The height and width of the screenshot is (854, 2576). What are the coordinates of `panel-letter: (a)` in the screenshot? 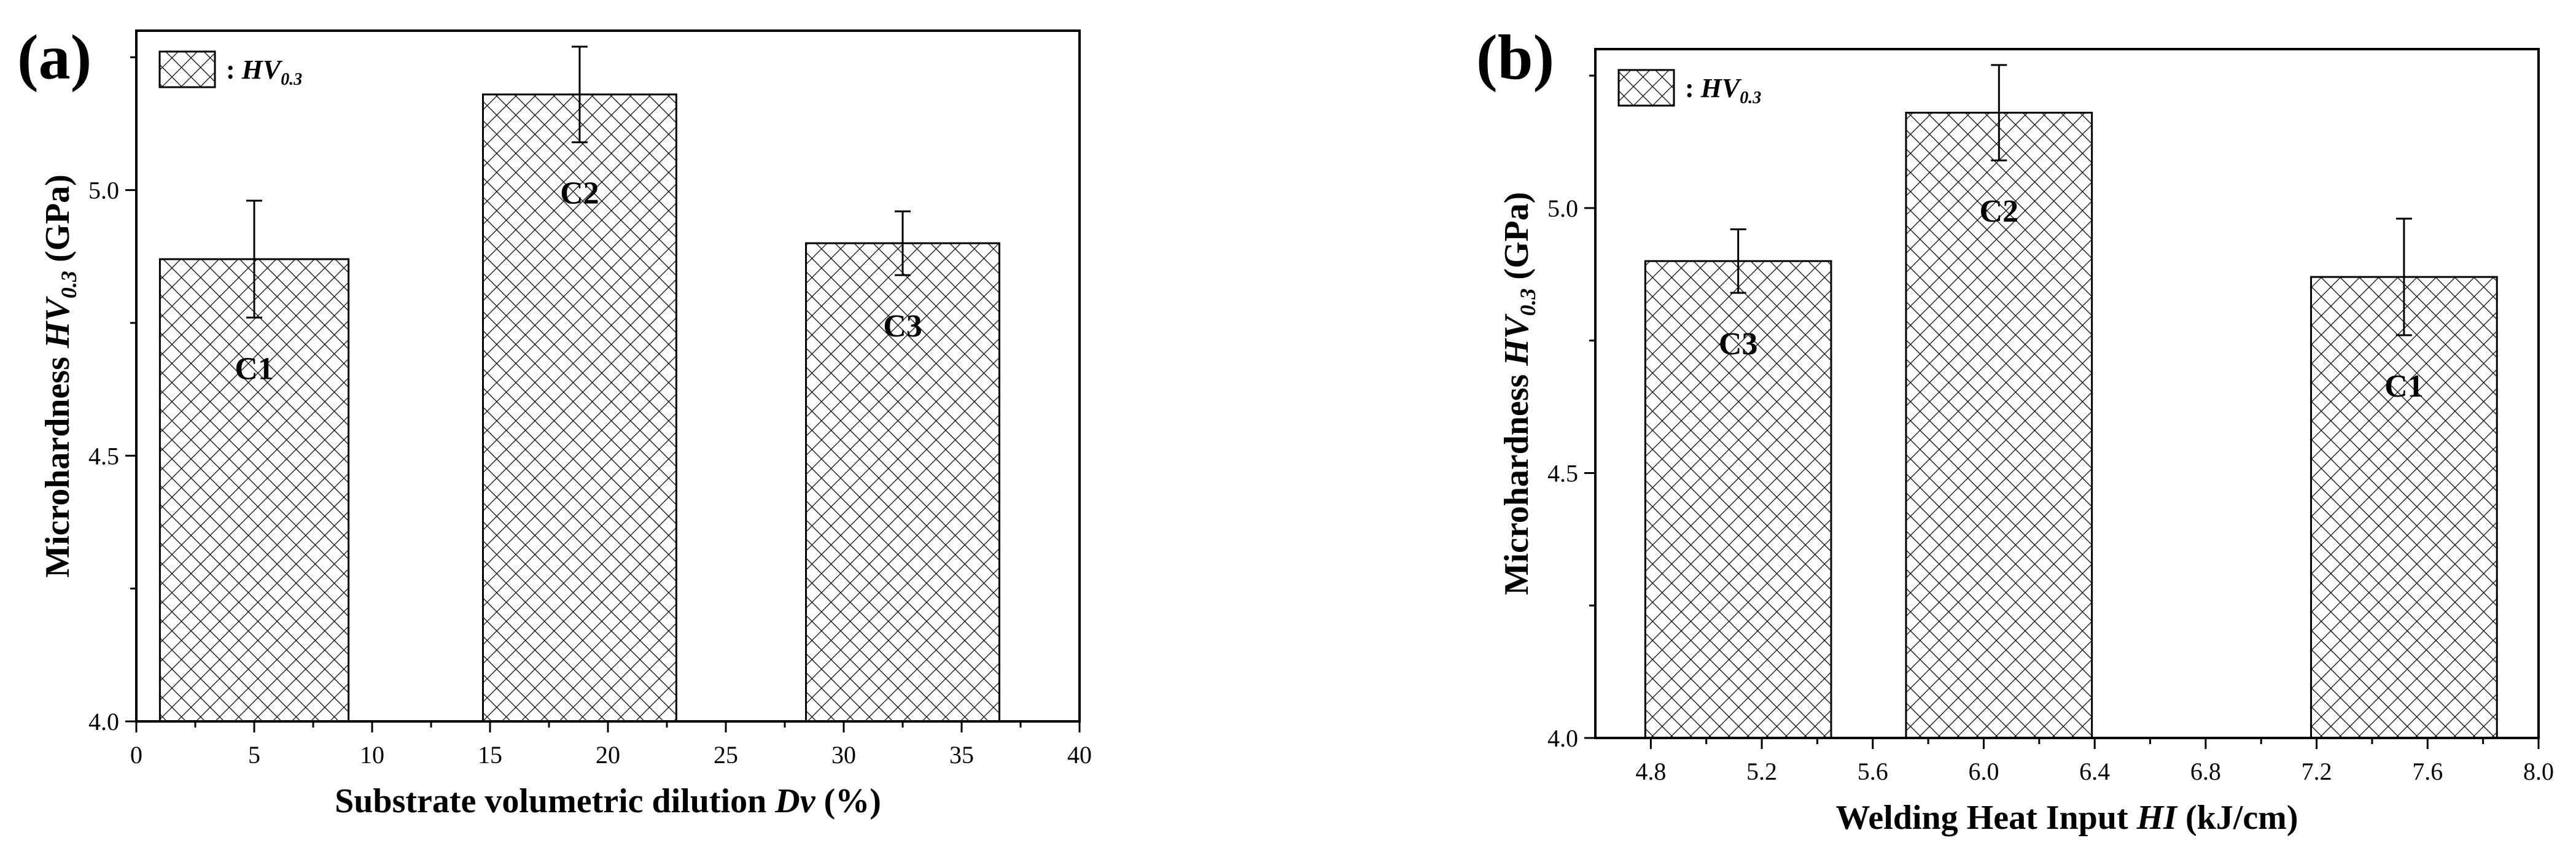 It's located at (54, 57).